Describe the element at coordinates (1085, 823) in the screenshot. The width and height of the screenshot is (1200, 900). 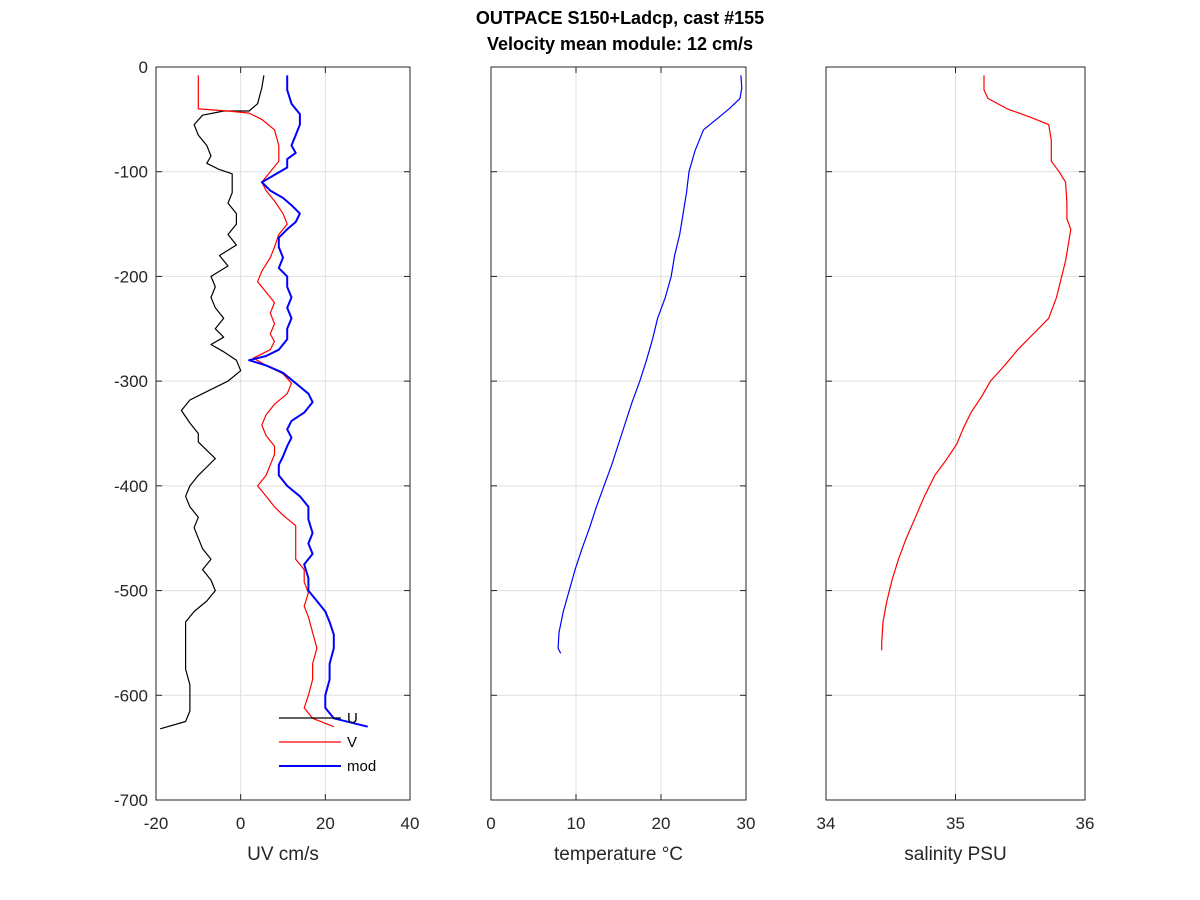
I see `salinity-xtick-label: 36` at that location.